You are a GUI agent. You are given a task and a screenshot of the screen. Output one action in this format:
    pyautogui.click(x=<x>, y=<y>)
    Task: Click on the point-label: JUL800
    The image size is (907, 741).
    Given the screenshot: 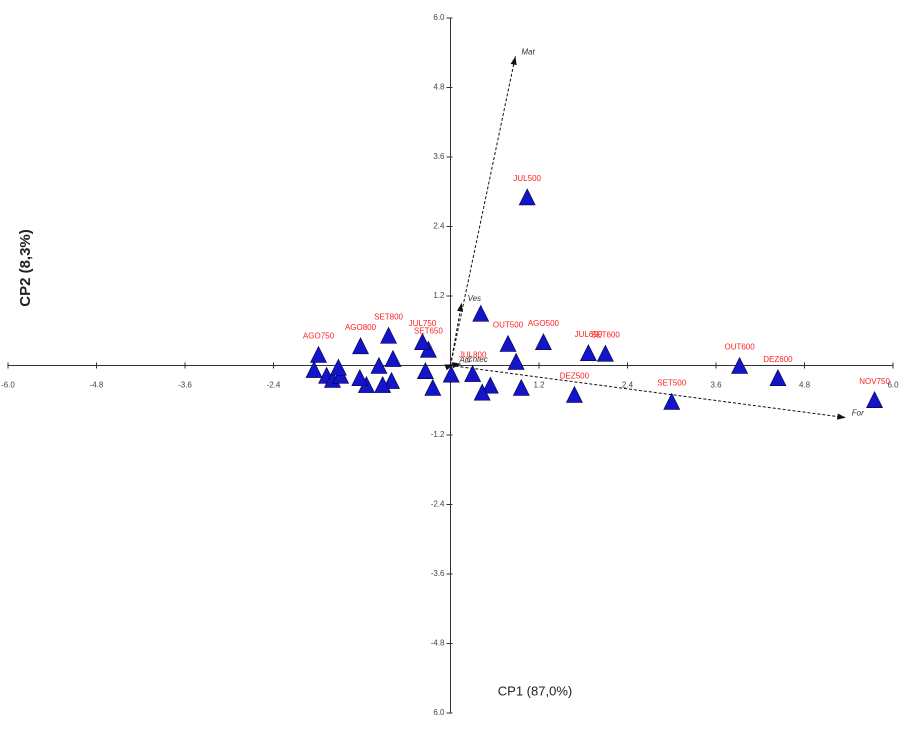 What is the action you would take?
    pyautogui.click(x=473, y=355)
    